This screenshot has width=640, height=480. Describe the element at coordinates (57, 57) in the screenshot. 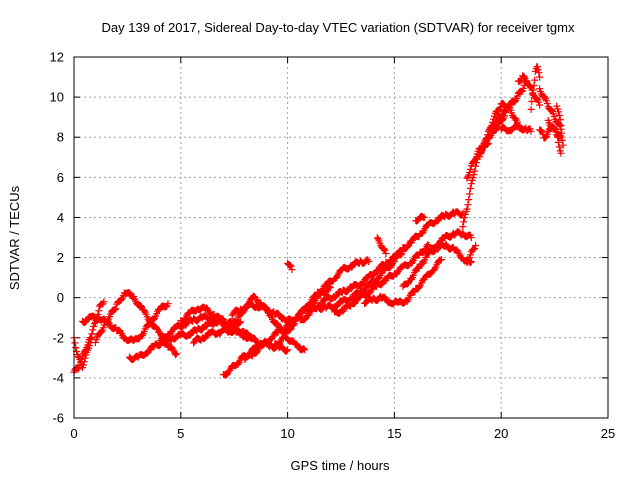

I see `y-tick-label: 12` at that location.